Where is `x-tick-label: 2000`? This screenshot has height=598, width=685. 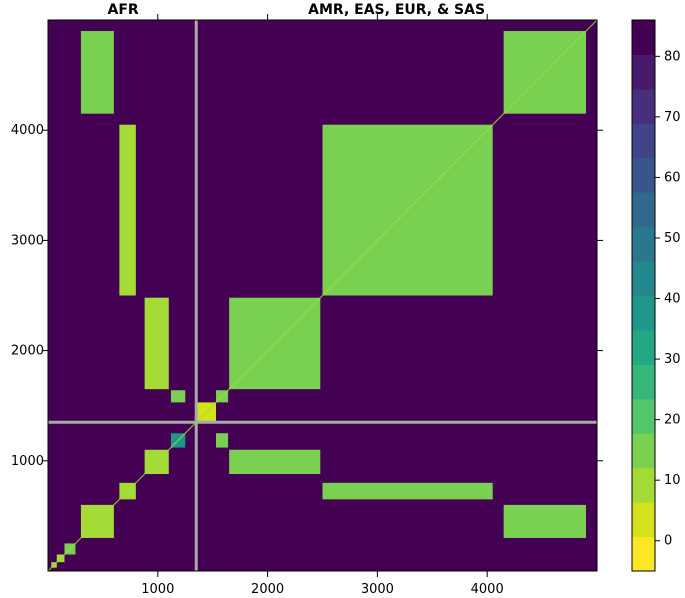 x-tick-label: 2000 is located at coordinates (267, 589).